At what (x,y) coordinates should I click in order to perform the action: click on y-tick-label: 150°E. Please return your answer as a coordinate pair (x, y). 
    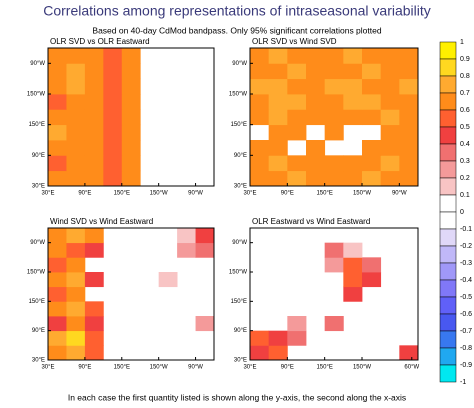
    Looking at the image, I should click on (239, 302).